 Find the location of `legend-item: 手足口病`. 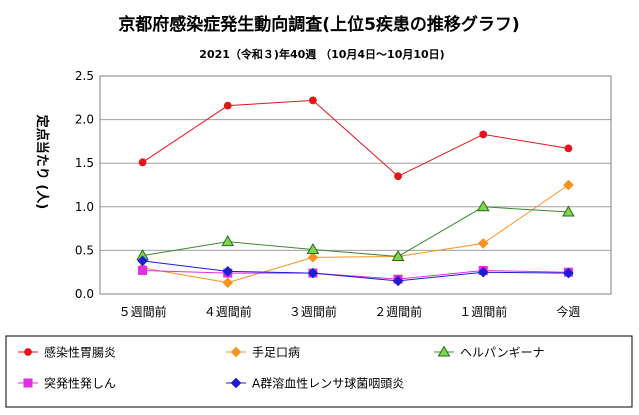

legend-item: 手足口病 is located at coordinates (263, 352).